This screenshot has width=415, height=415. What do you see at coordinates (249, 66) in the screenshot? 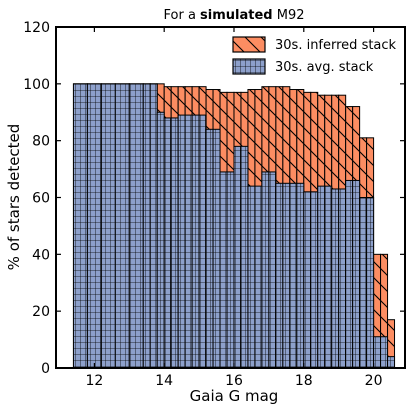
I see `legend-swatch-avg-stack` at bounding box center [249, 66].